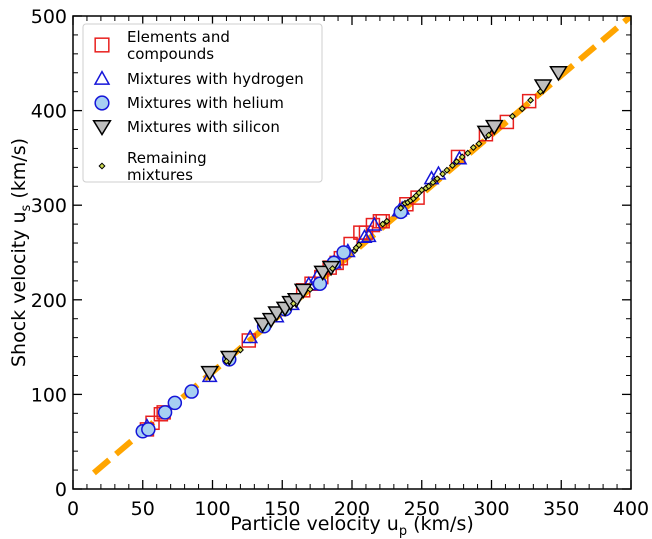 The image size is (652, 539). I want to click on legend-label-mixtures-with-helium: Mixtures with helium, so click(205, 103).